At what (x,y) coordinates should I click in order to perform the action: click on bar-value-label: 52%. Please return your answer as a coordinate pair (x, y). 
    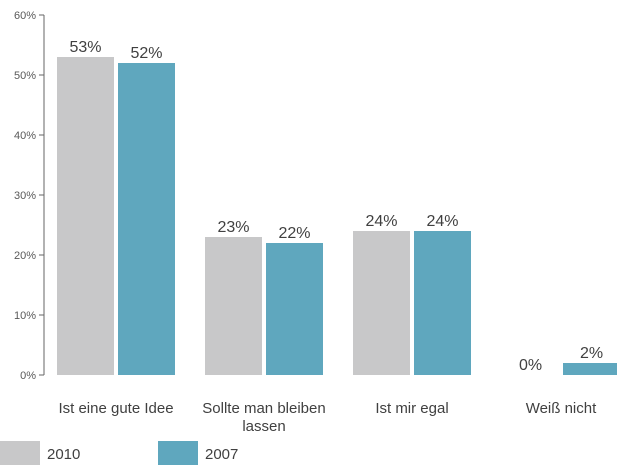
    Looking at the image, I should click on (146, 53).